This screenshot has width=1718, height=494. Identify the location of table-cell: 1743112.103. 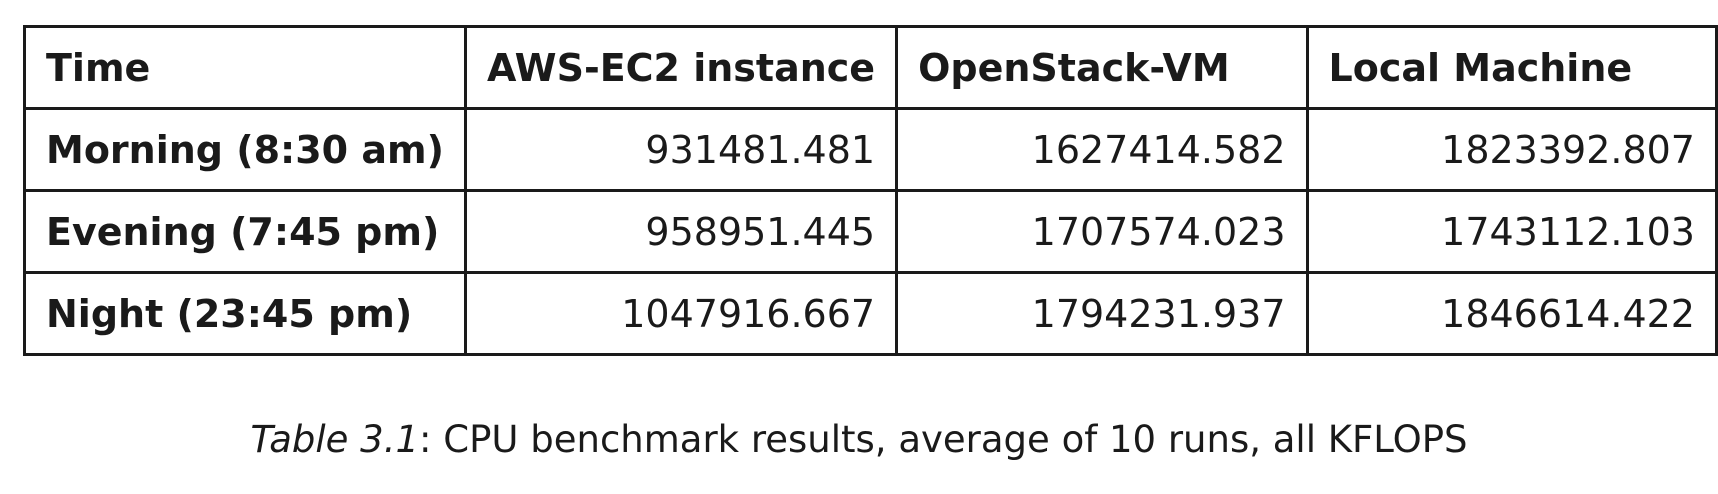
(1511, 231).